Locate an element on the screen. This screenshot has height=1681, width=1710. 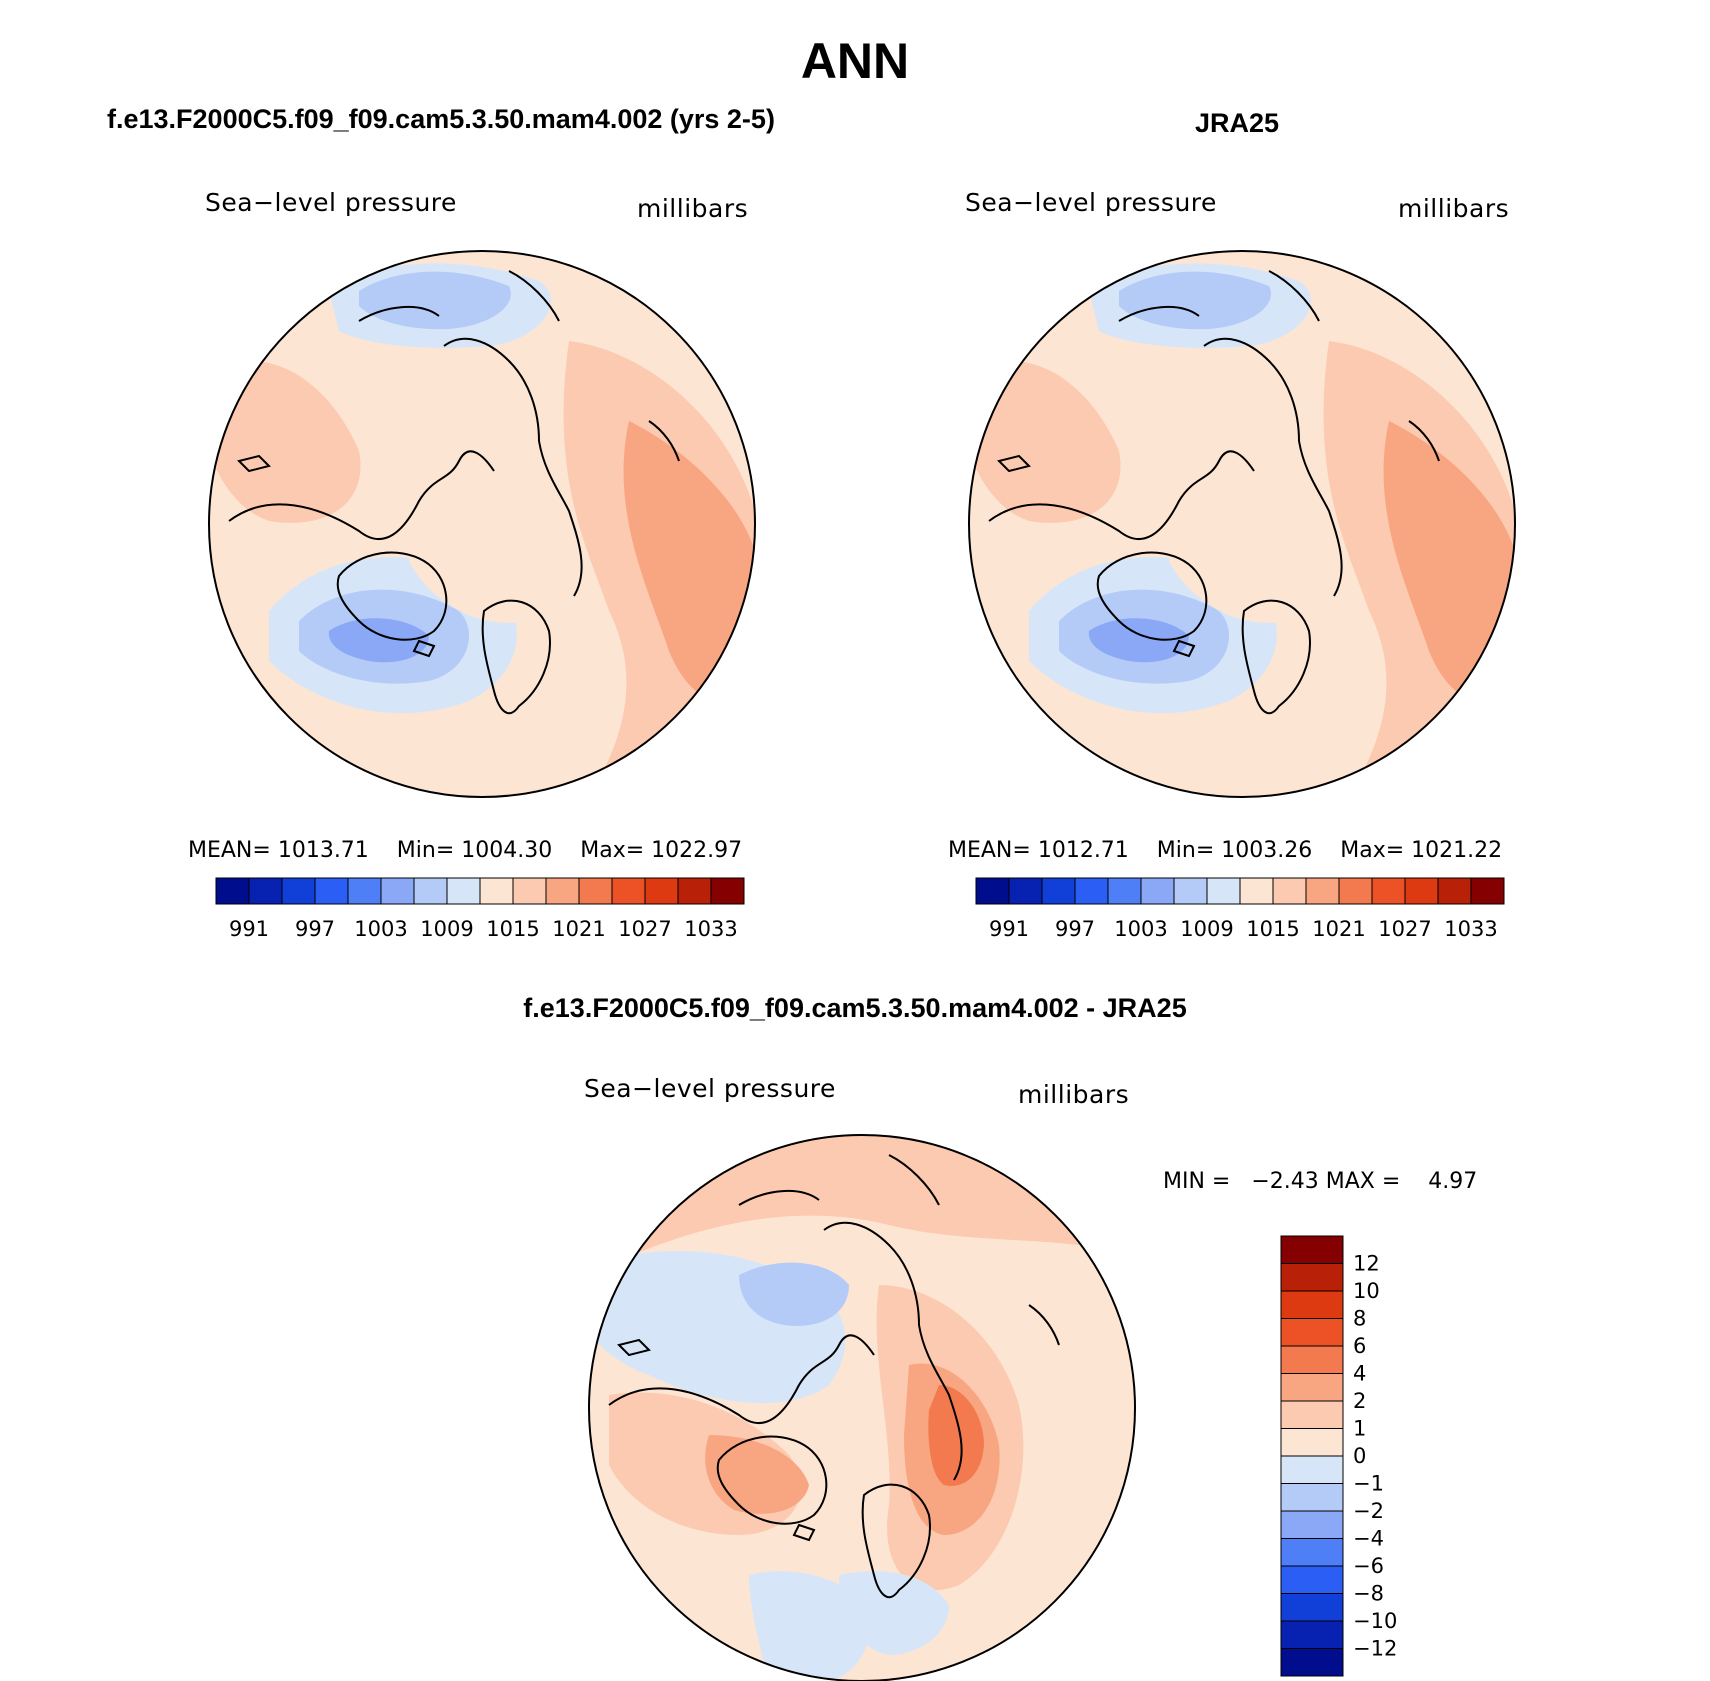
colorbar-diff-tick-label: 6 is located at coordinates (1359, 1346).